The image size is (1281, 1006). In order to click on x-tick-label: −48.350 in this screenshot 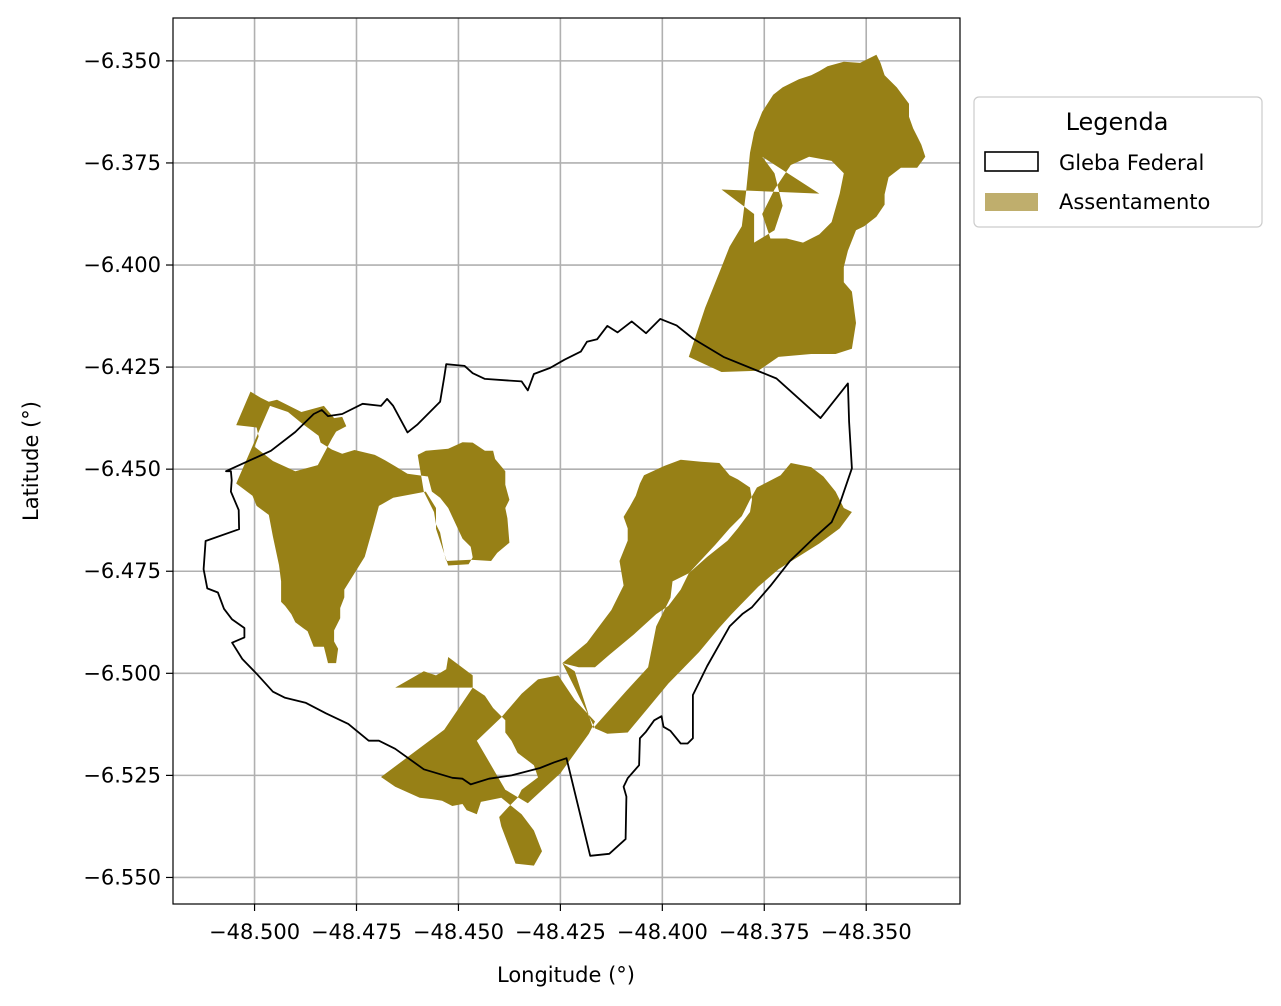, I will do `click(866, 932)`.